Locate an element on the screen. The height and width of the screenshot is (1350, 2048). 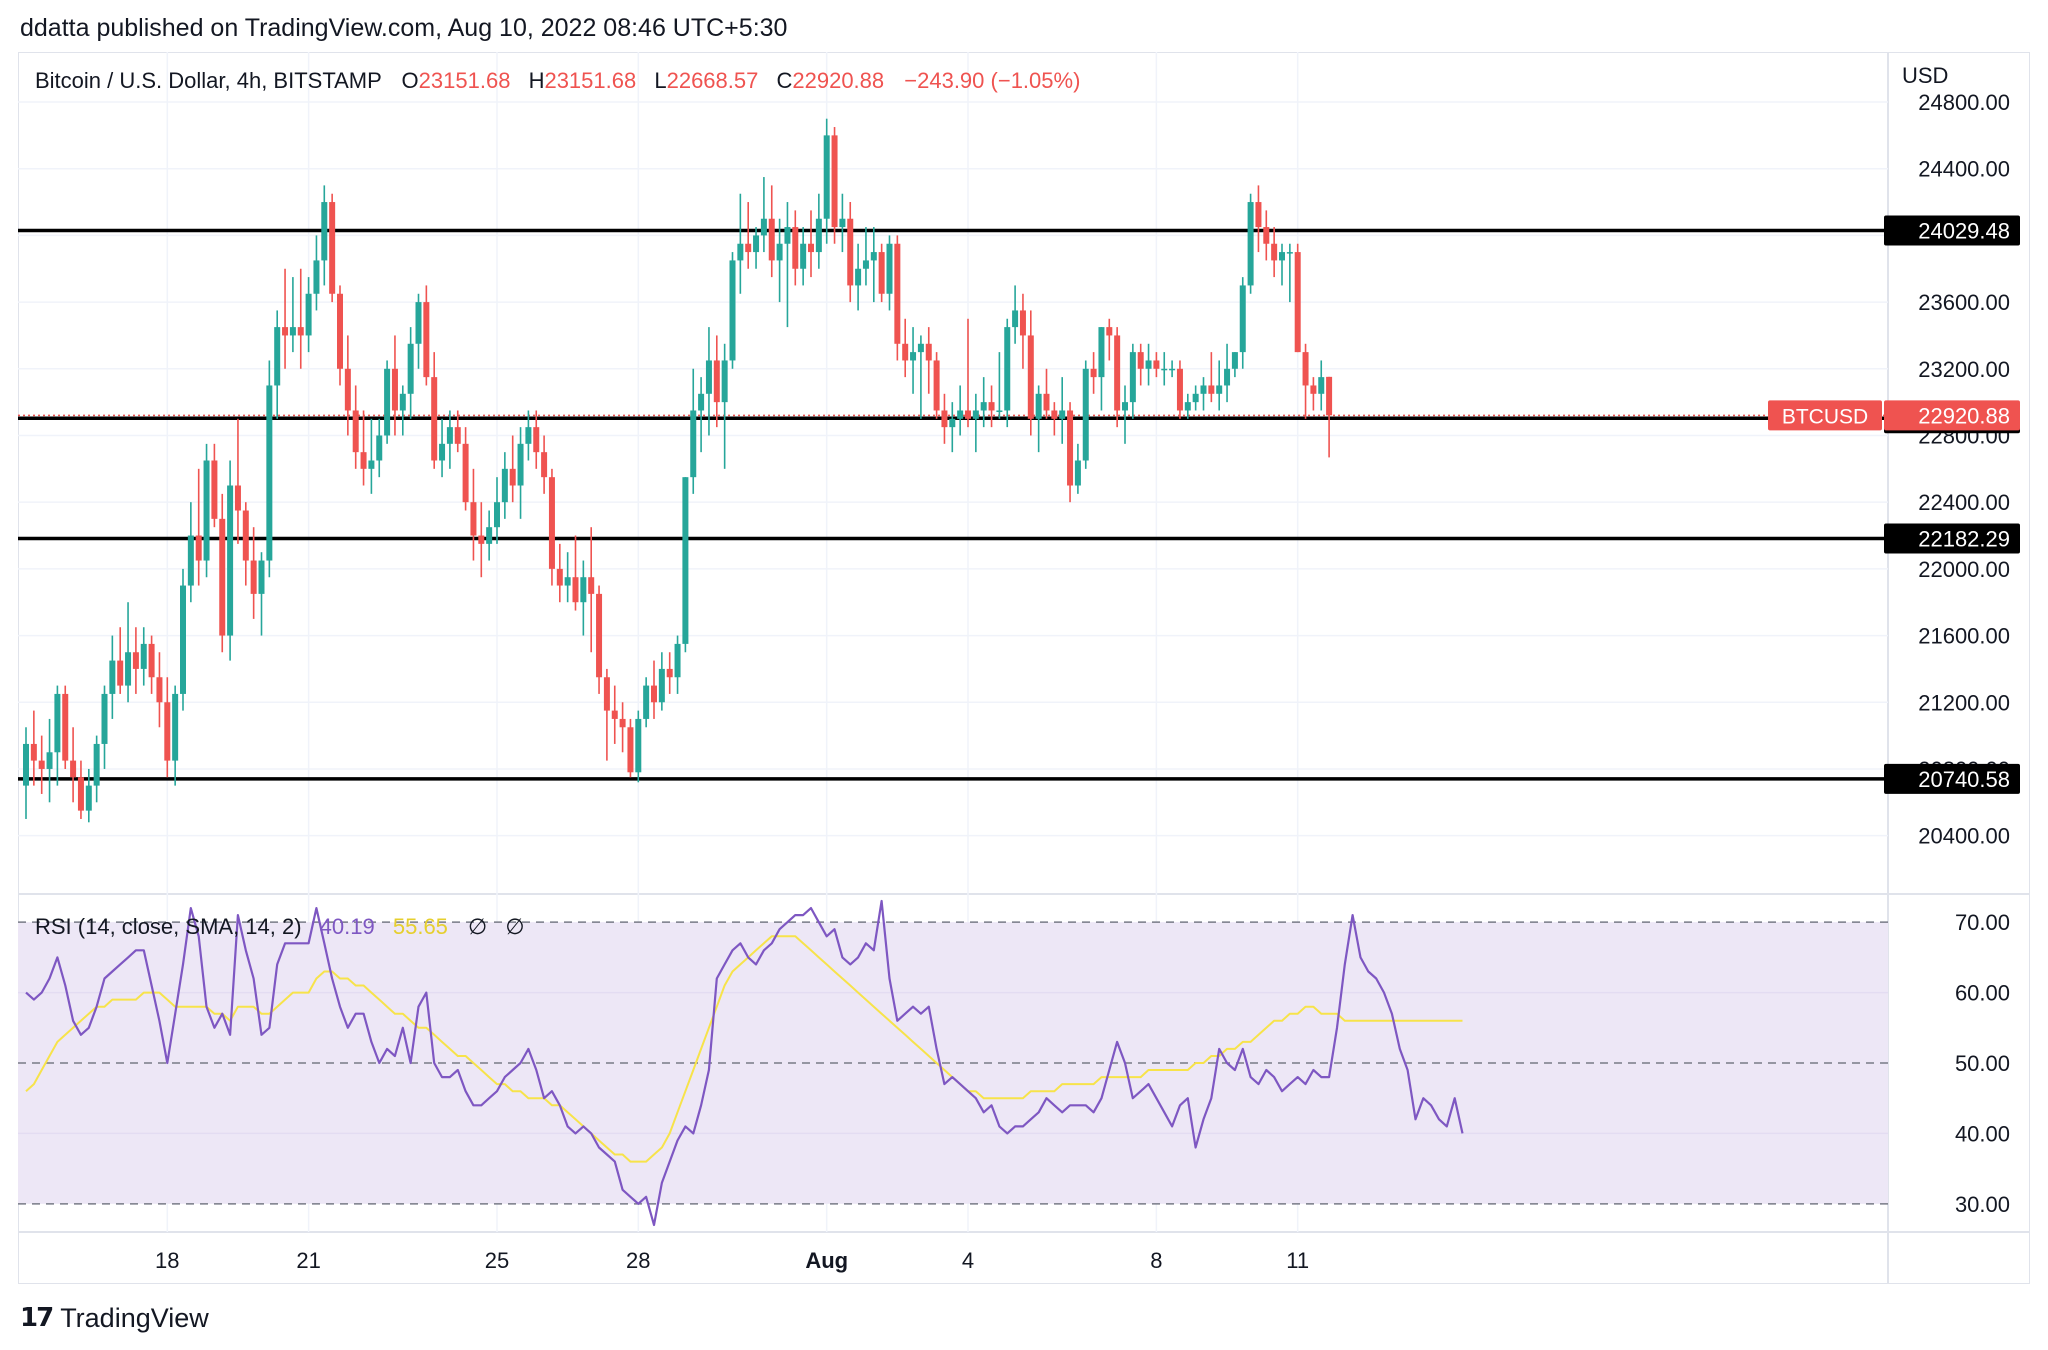
rsi-sma-line is located at coordinates (744, 1049).